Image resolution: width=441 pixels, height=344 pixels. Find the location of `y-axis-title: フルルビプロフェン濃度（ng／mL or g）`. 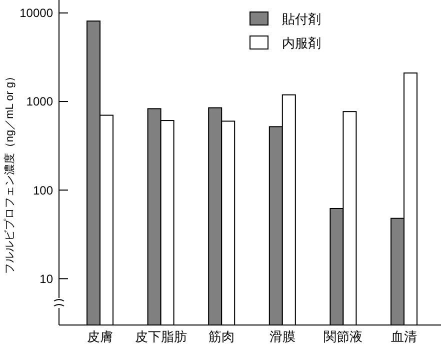

y-axis-title: フルルビプロフェン濃度（ng／mL or g） is located at coordinates (9, 172).